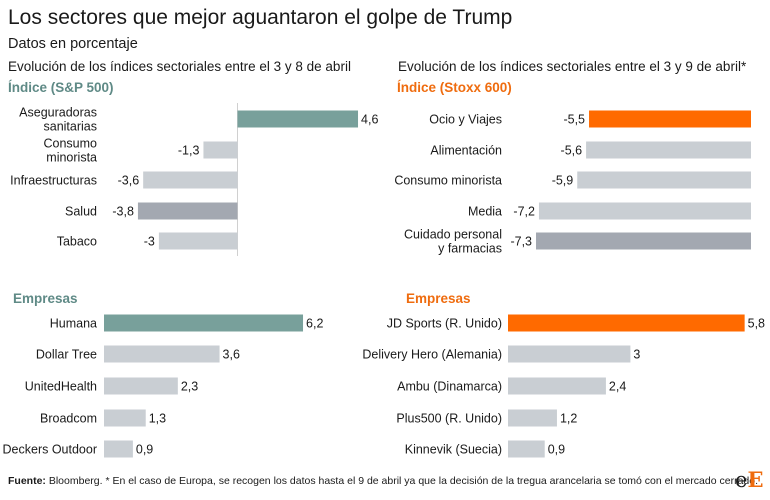  Describe the element at coordinates (454, 87) in the screenshot. I see `eu-index-label: Índice (Stoxx 600)` at that location.